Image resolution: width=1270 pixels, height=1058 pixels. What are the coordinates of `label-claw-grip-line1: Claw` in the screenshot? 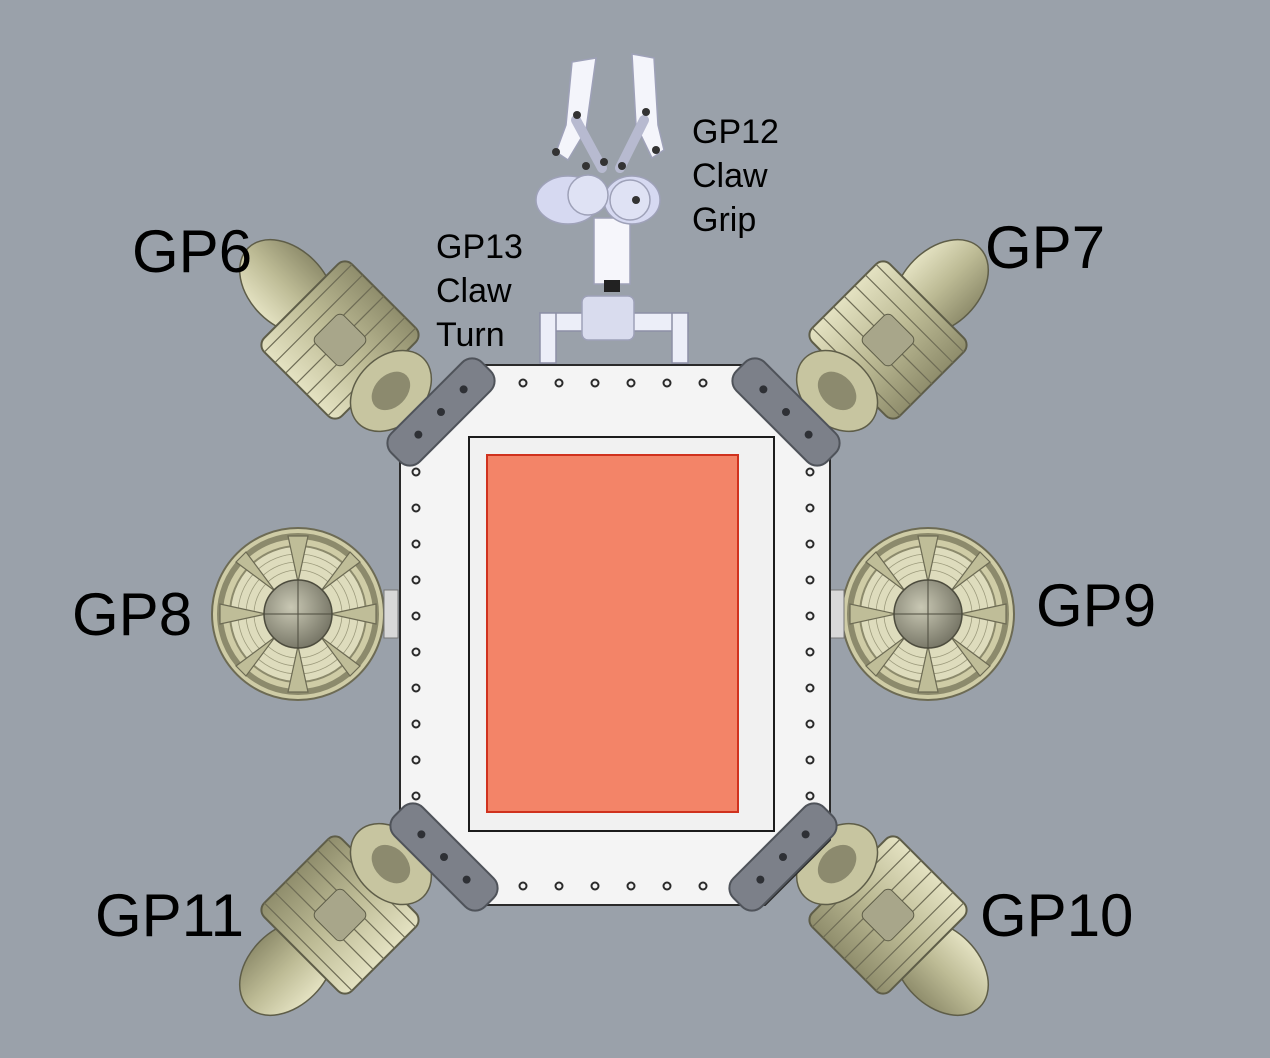 It's located at (730, 176).